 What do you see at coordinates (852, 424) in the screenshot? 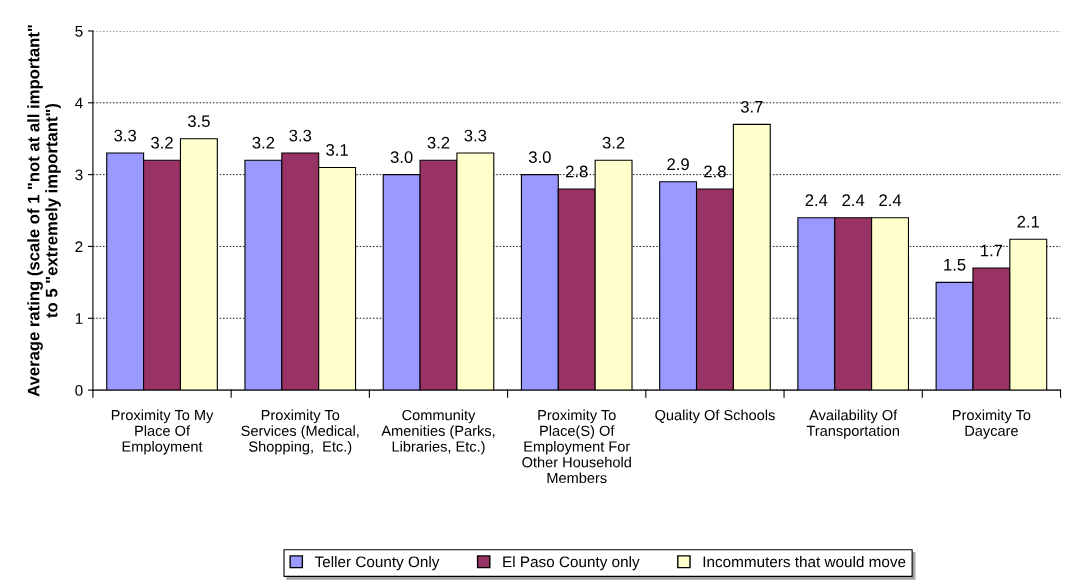
I see `x-tick-label: Availability Of Transportation` at bounding box center [852, 424].